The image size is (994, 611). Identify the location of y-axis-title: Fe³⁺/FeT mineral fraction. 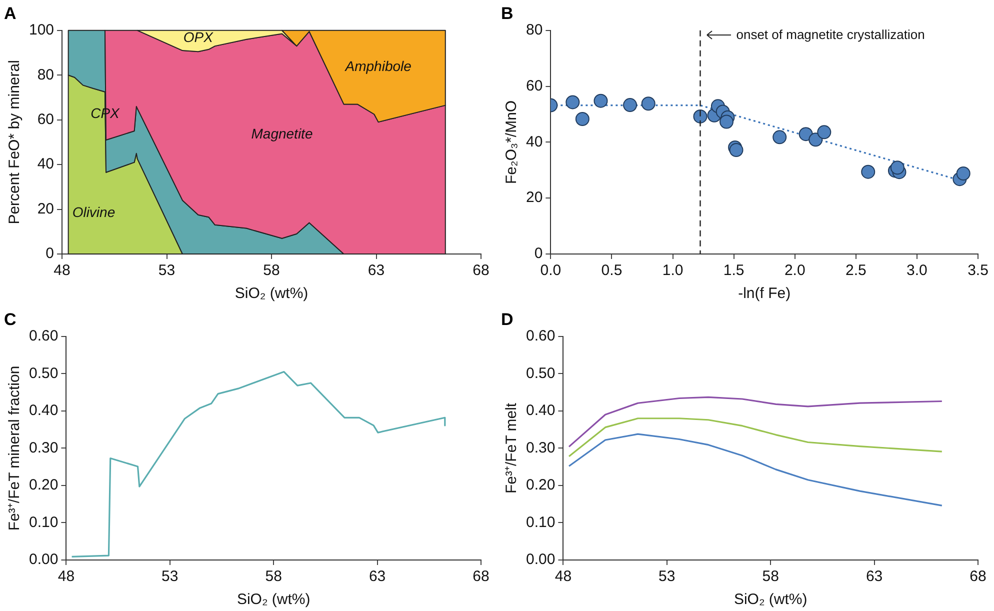
(15, 447).